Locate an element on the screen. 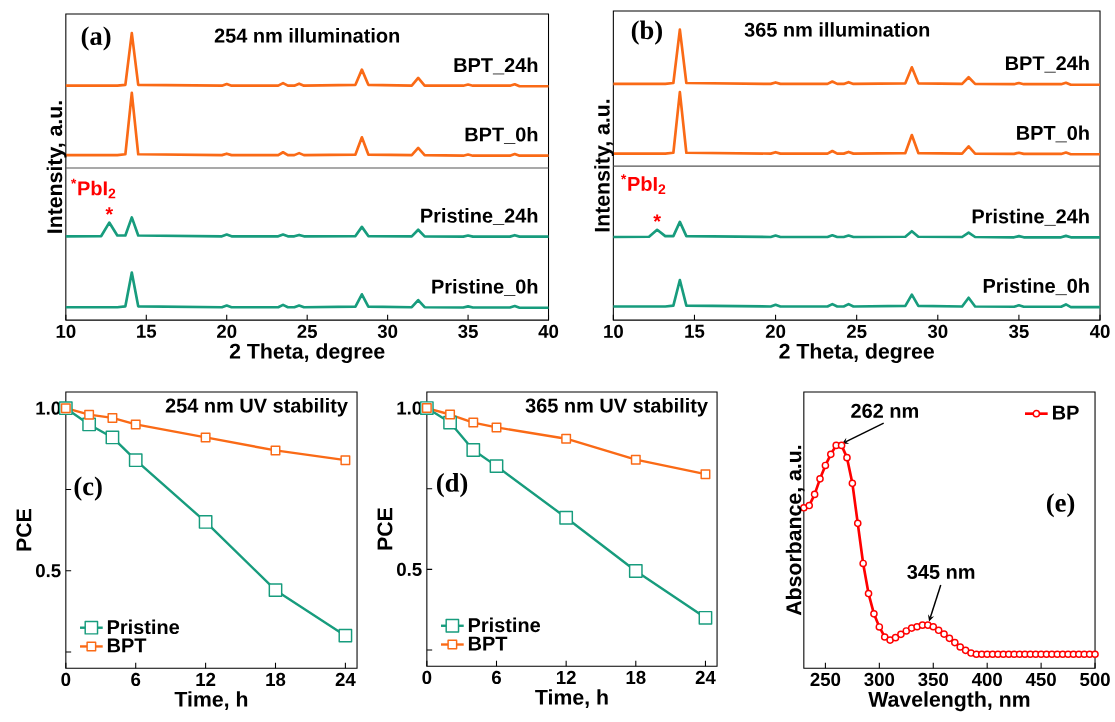 The height and width of the screenshot is (722, 1115). annotation: 345 nm is located at coordinates (941, 572).